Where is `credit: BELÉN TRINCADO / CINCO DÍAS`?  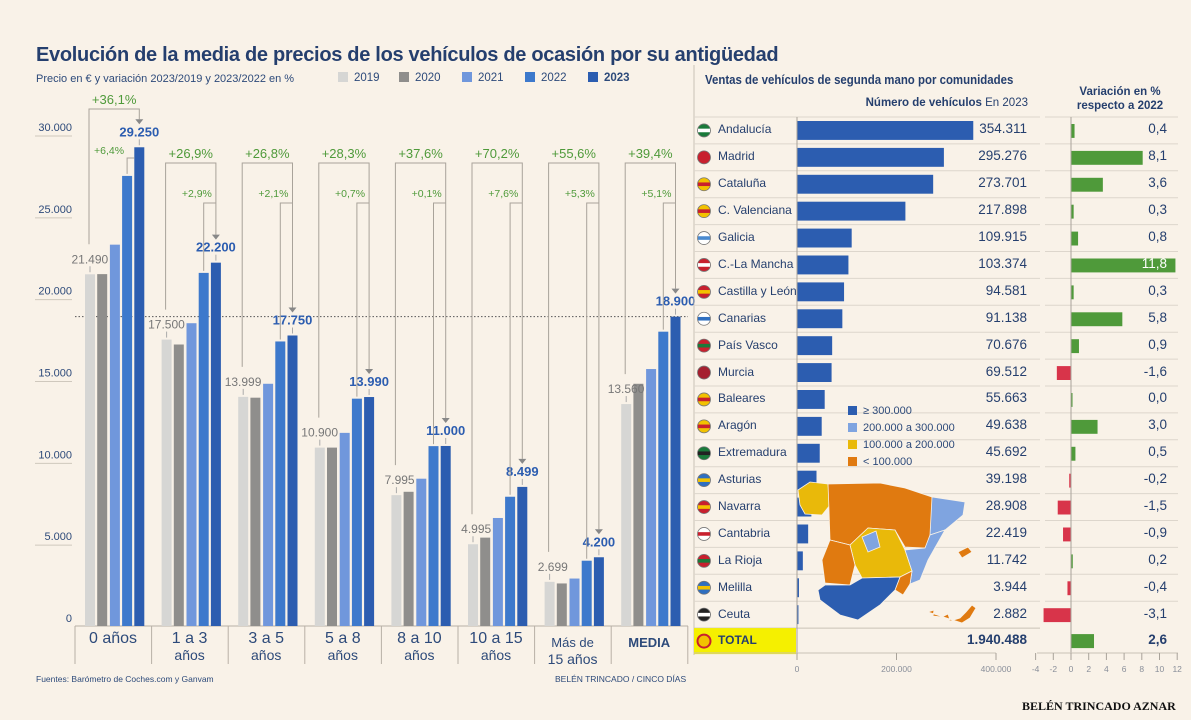 credit: BELÉN TRINCADO / CINCO DÍAS is located at coordinates (621, 679).